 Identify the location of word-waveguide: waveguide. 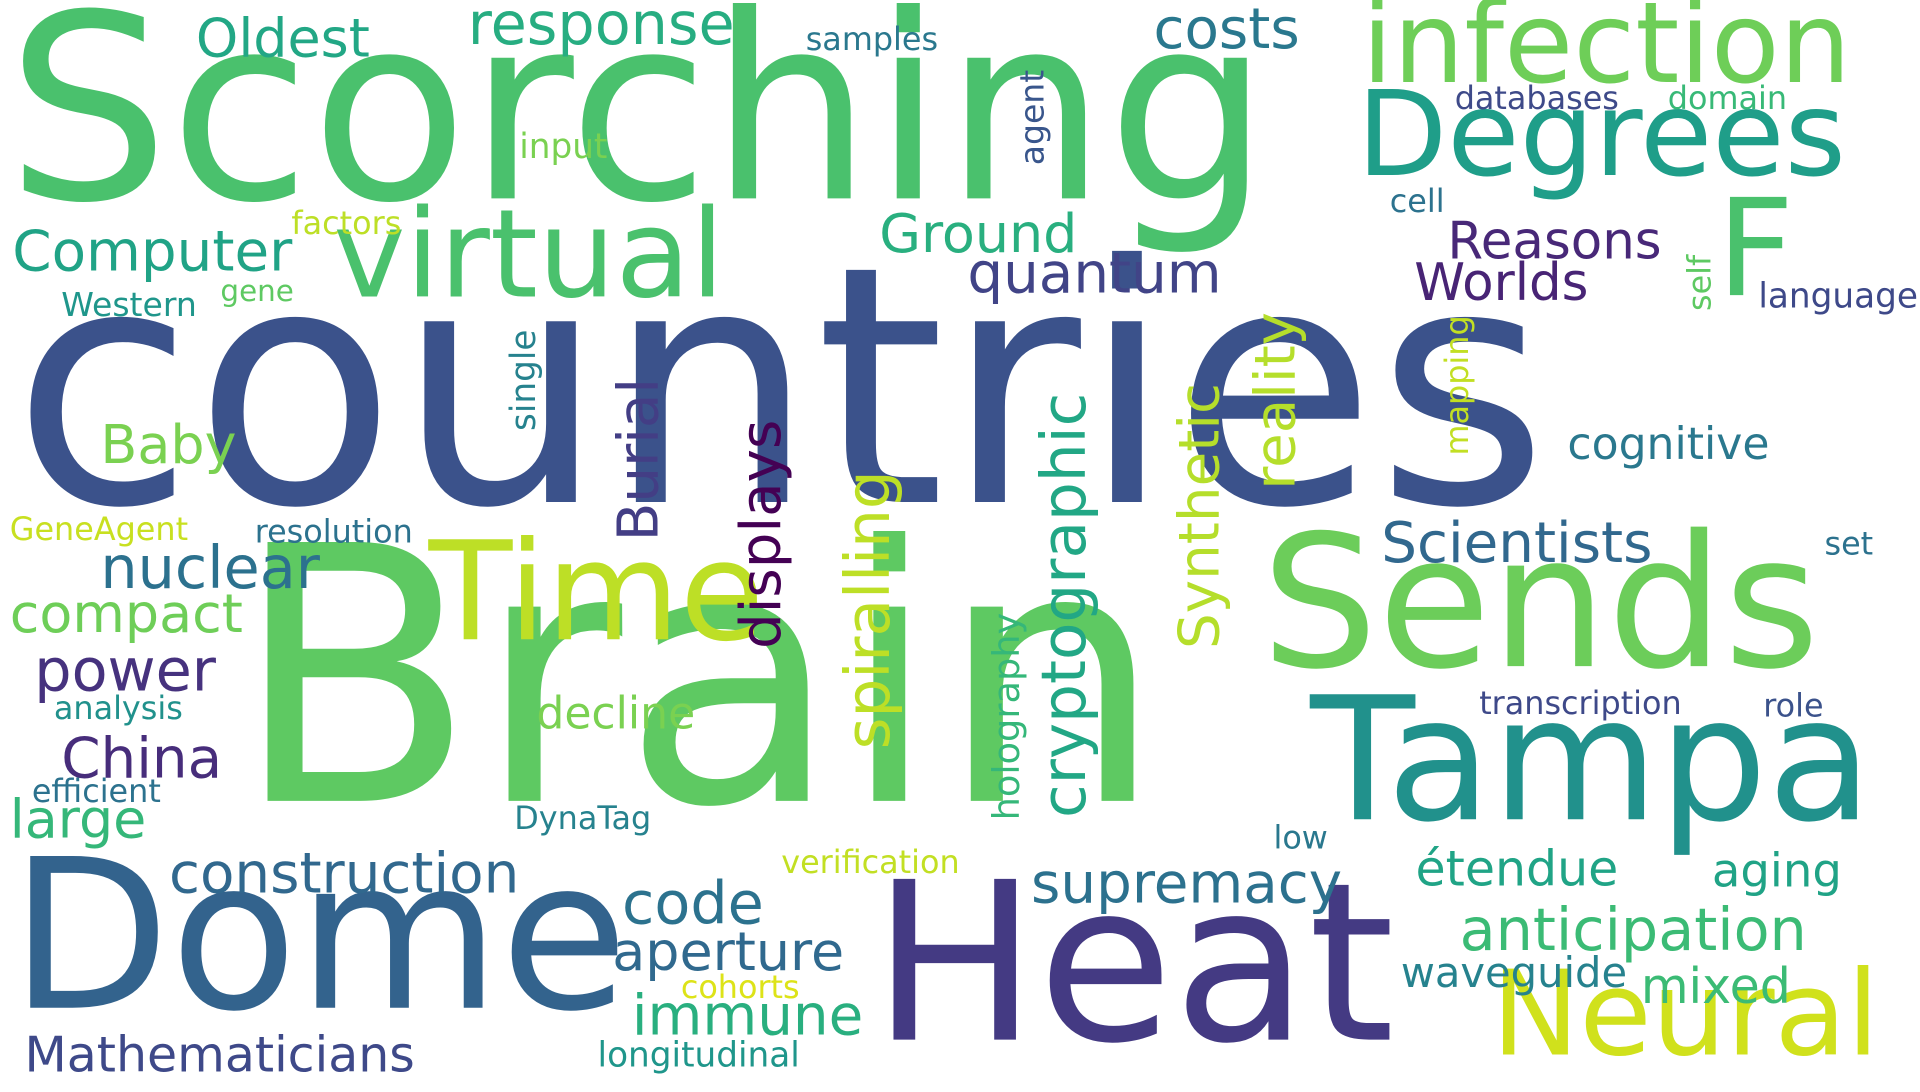
(1514, 973).